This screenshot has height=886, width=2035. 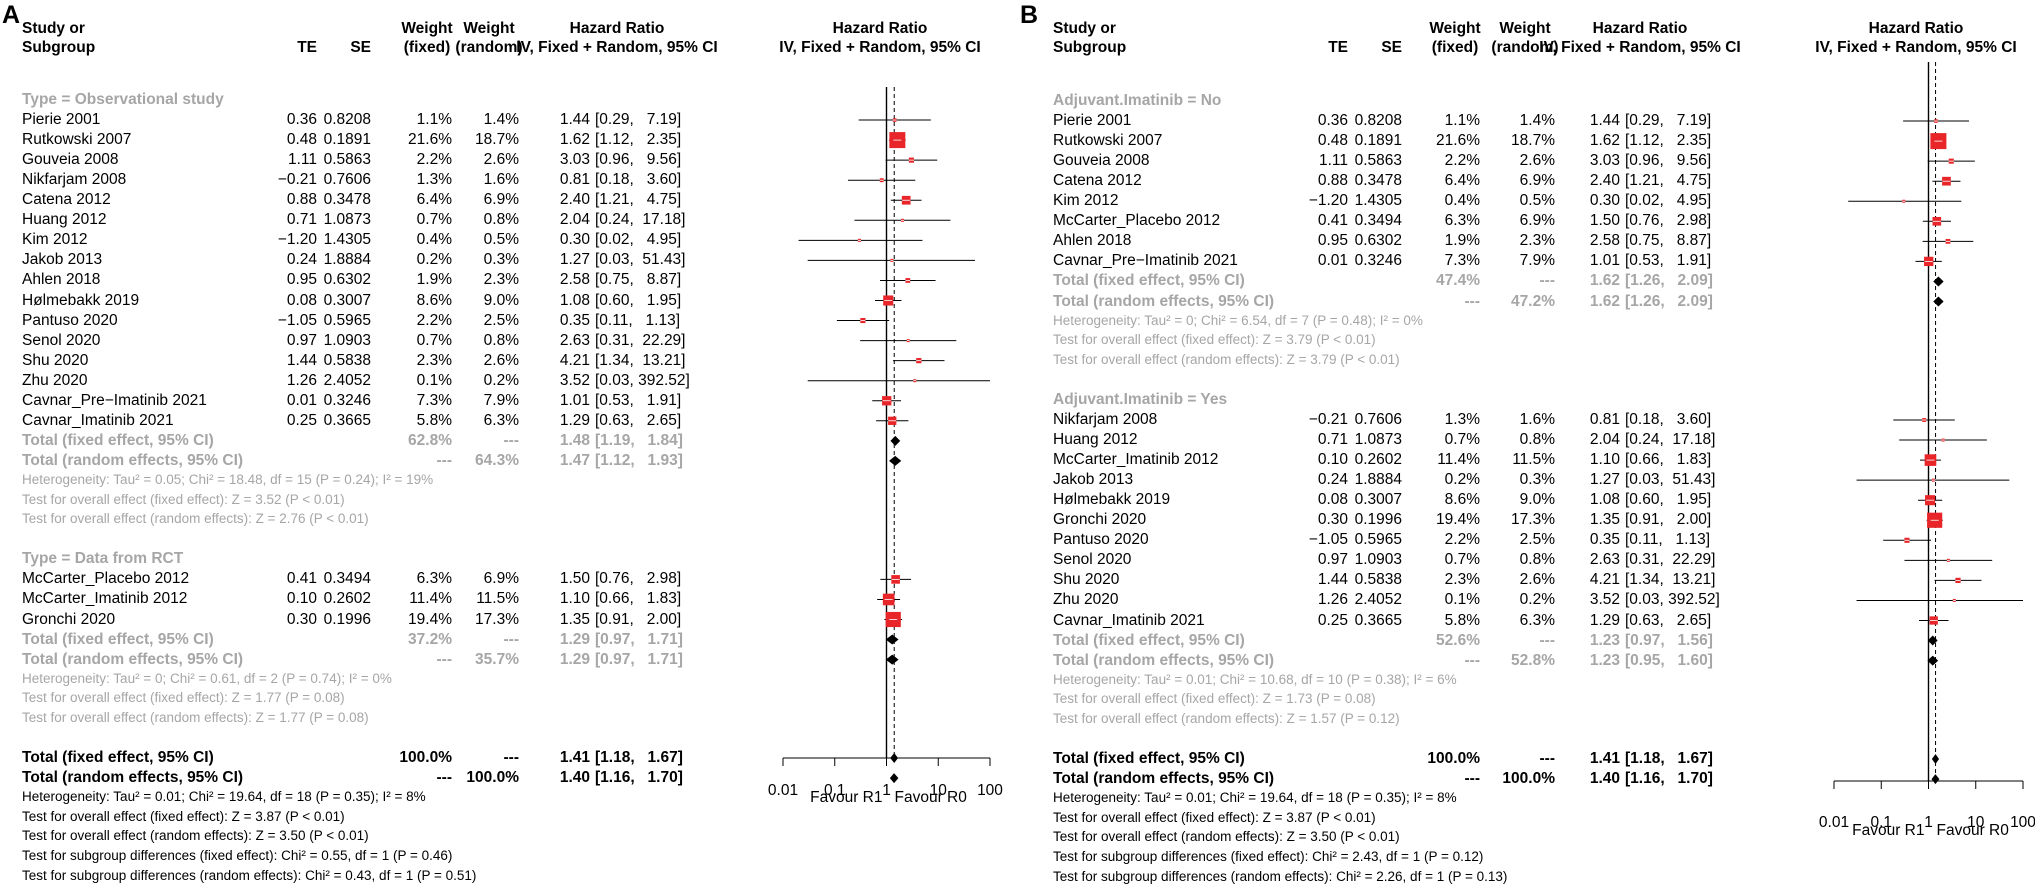 I want to click on x-label-favour-r0: Favour R0, so click(x=1972, y=830).